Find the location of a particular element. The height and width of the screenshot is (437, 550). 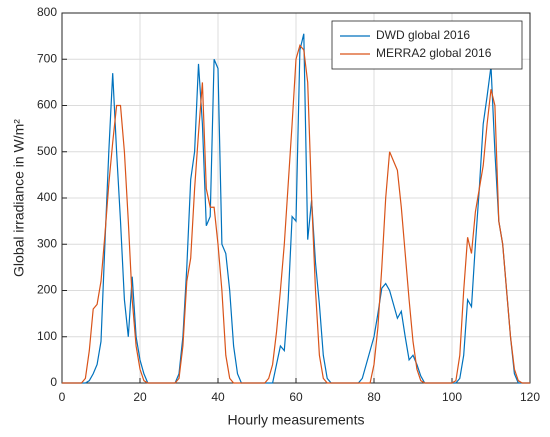

y-axis-label: Global irradiance in W/m² is located at coordinates (19, 198).